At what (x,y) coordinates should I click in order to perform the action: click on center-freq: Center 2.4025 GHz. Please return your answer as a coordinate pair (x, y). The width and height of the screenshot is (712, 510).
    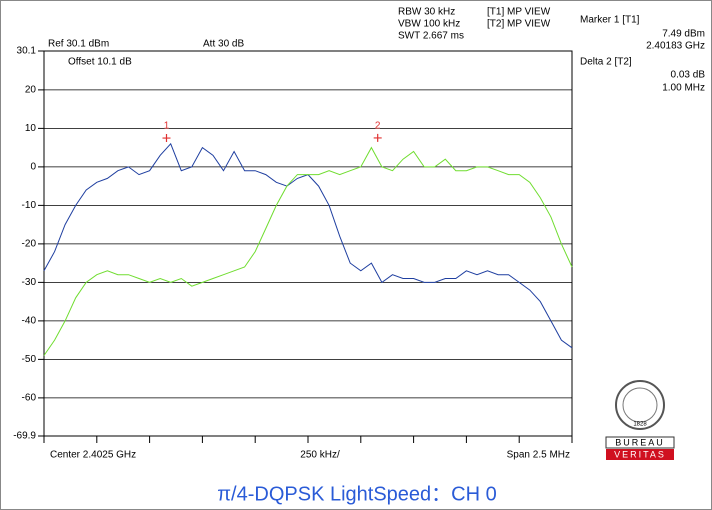
    Looking at the image, I should click on (93, 455).